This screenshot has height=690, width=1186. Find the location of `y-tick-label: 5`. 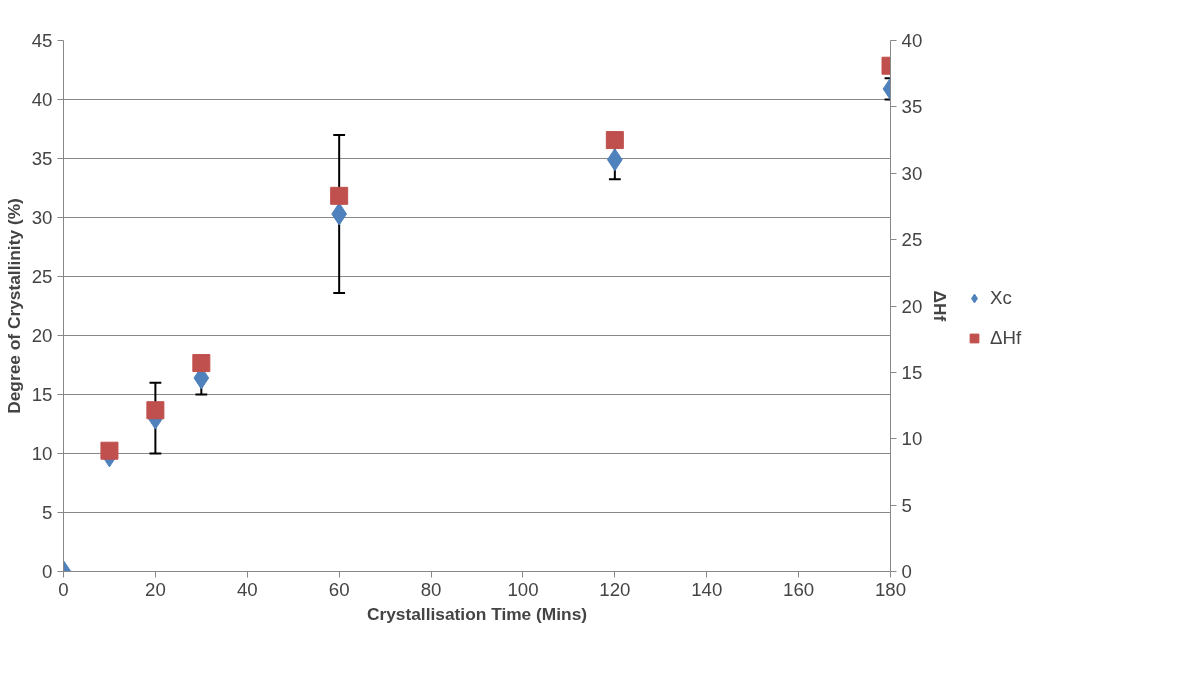

y-tick-label: 5 is located at coordinates (47, 512).